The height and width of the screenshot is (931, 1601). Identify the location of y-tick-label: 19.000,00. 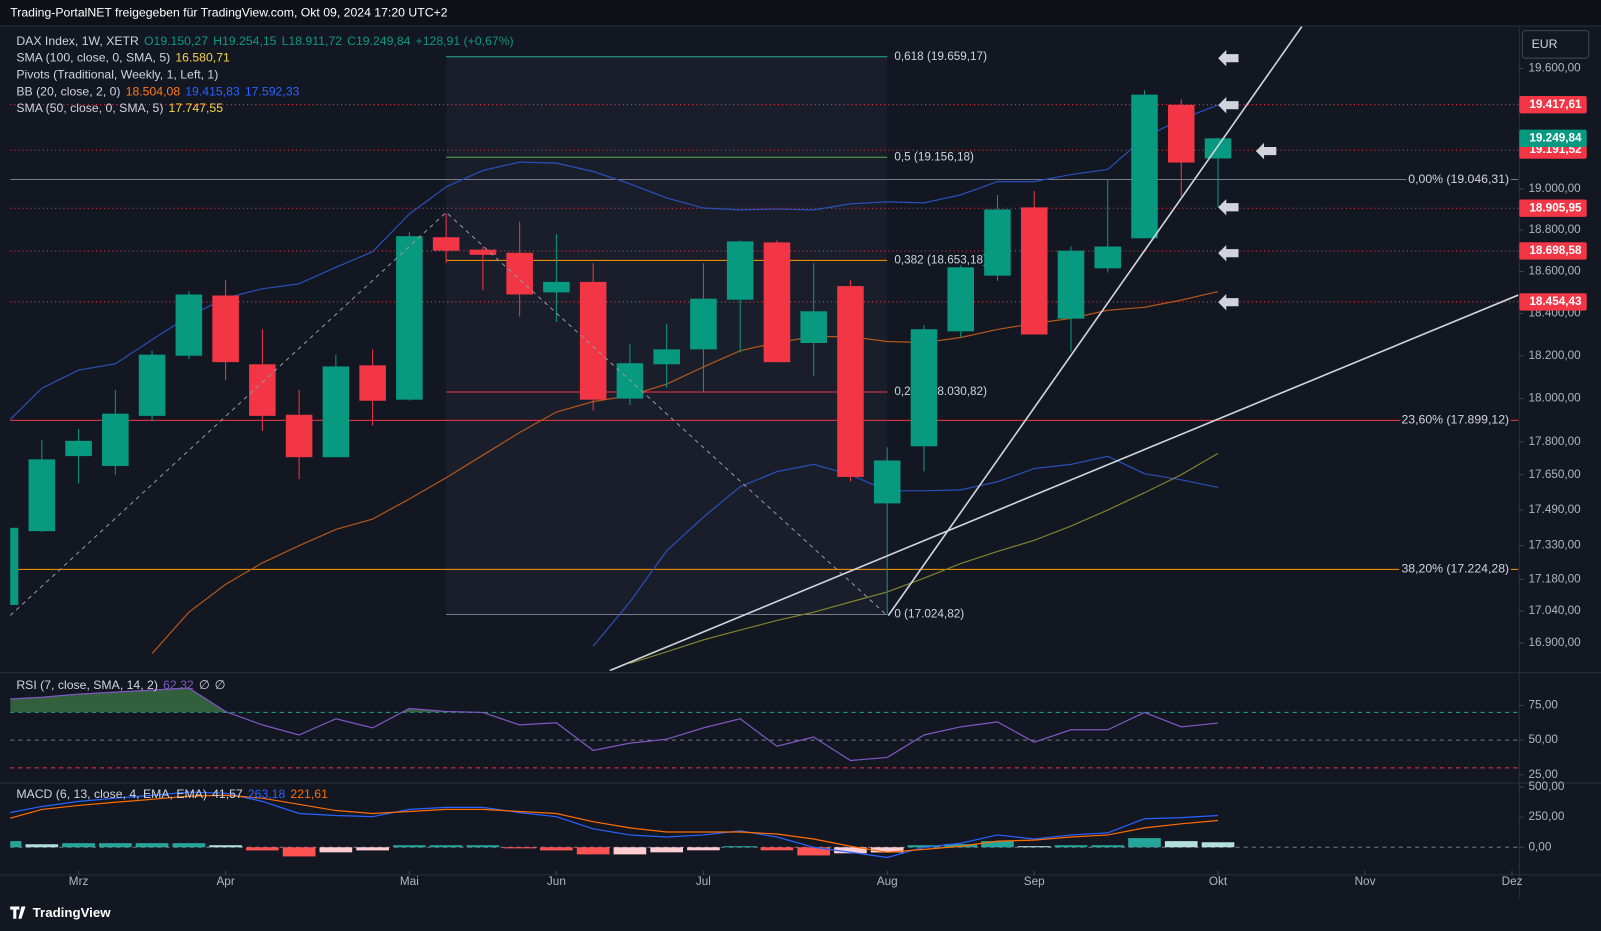
(1555, 188).